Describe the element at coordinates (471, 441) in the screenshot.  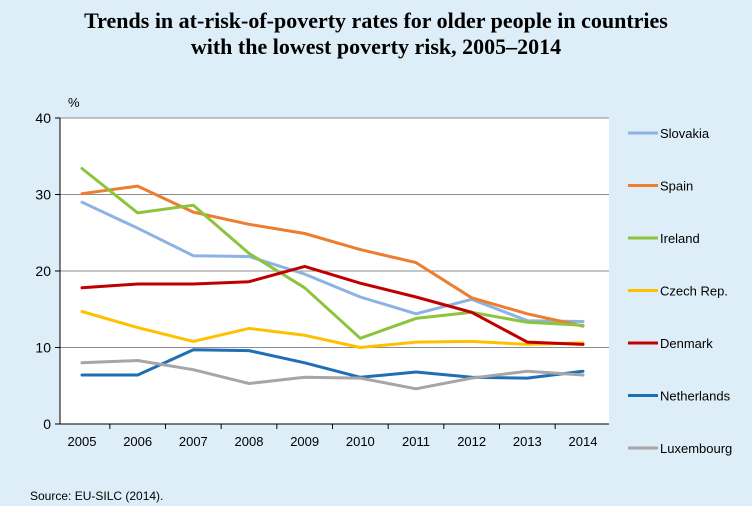
I see `x-tick-label: 2012` at that location.